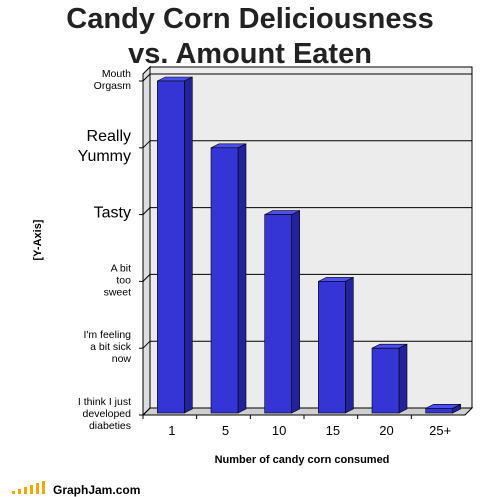 This screenshot has height=497, width=504. I want to click on y-tick-label: too, so click(123, 280).